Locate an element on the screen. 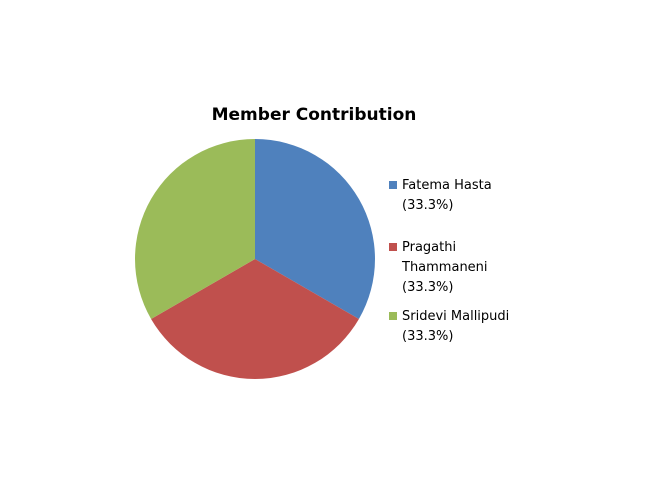  legend-label: Pragathi Thammaneni is located at coordinates (445, 257).